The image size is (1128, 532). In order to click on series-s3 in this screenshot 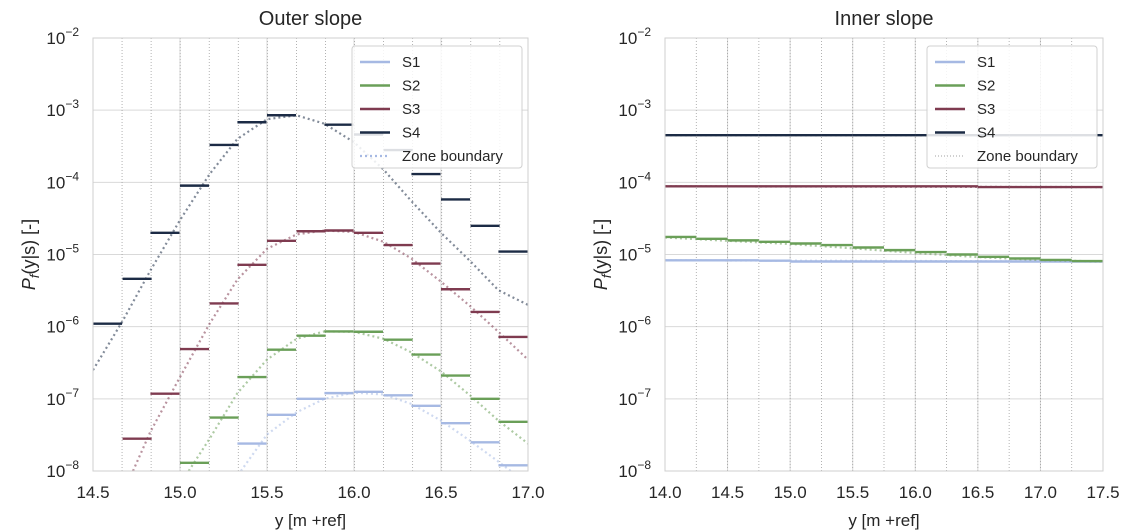, I will do `click(884, 187)`.